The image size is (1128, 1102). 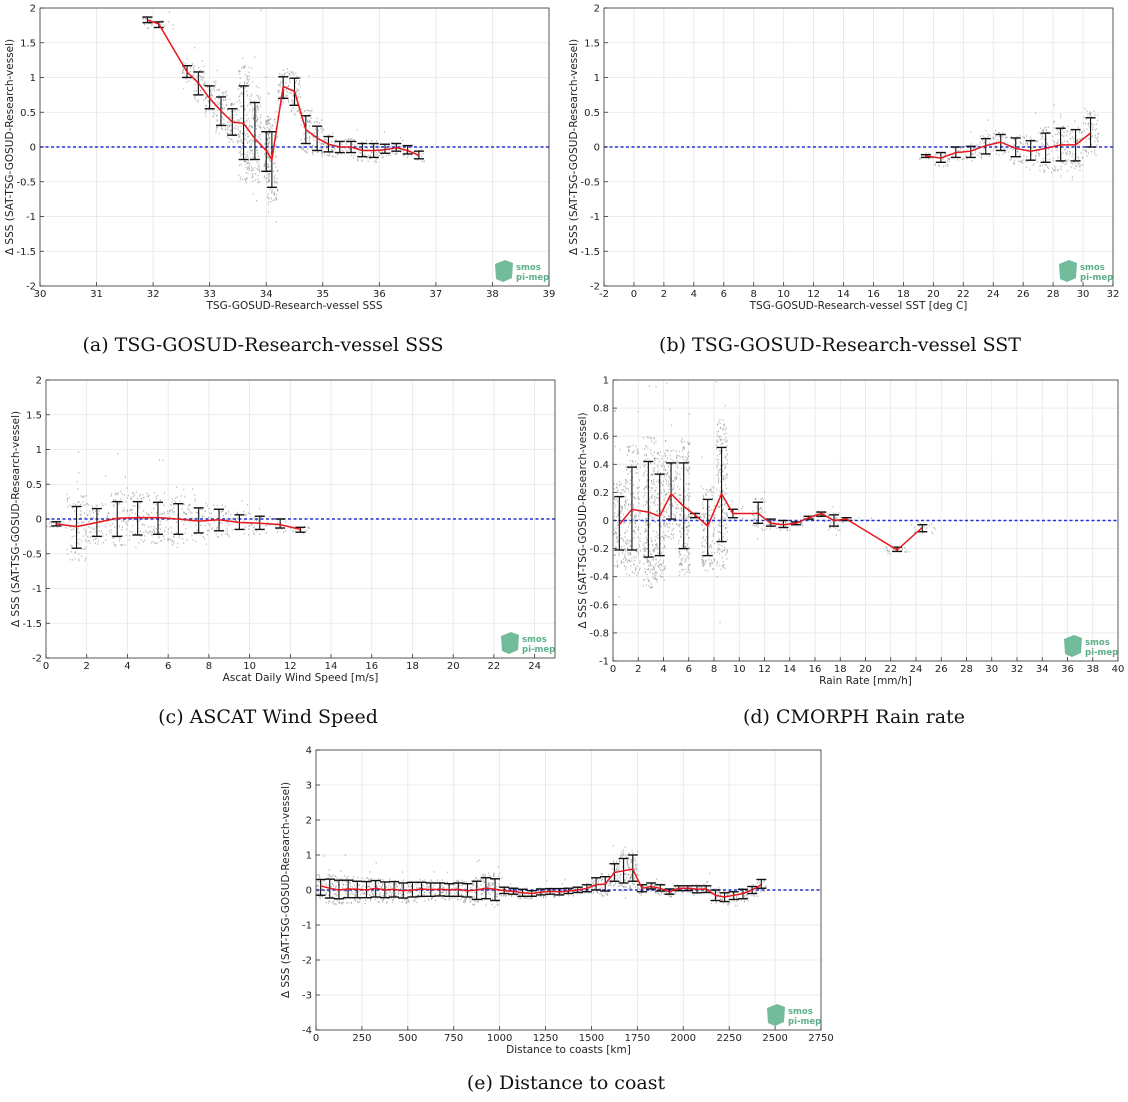 I want to click on x-tick-label: 26, so click(x=1023, y=294).